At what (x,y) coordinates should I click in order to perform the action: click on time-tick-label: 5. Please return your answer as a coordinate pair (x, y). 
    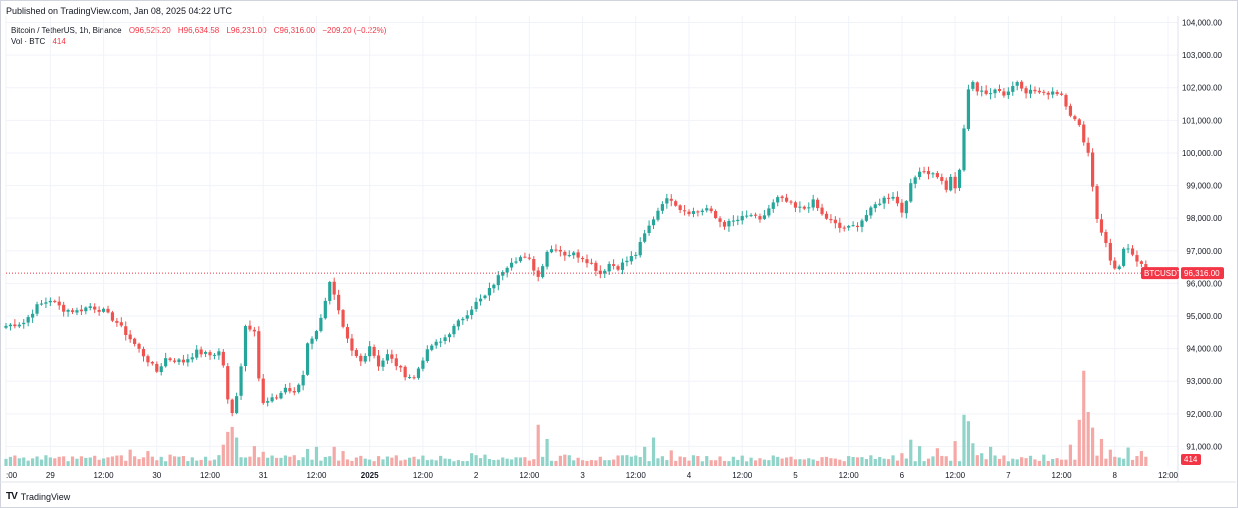
    Looking at the image, I should click on (795, 475).